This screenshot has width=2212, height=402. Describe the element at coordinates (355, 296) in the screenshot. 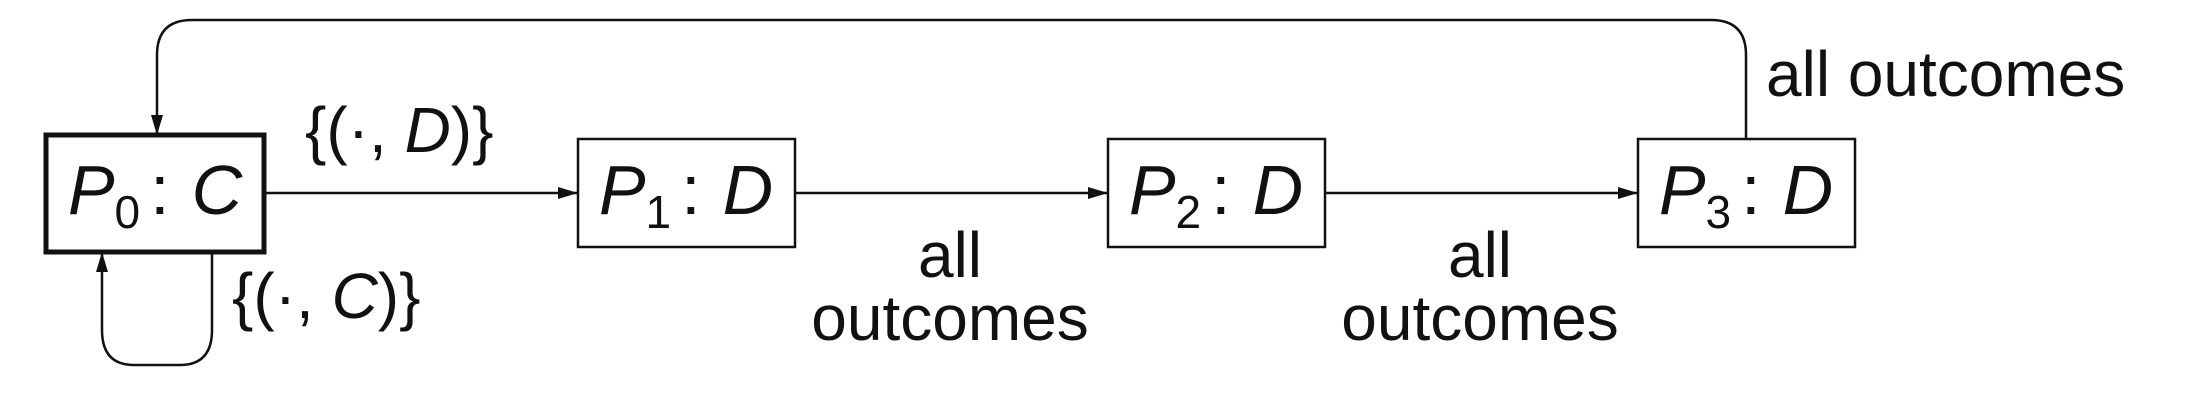

I see `edge-label-p0-self-action: C` at that location.